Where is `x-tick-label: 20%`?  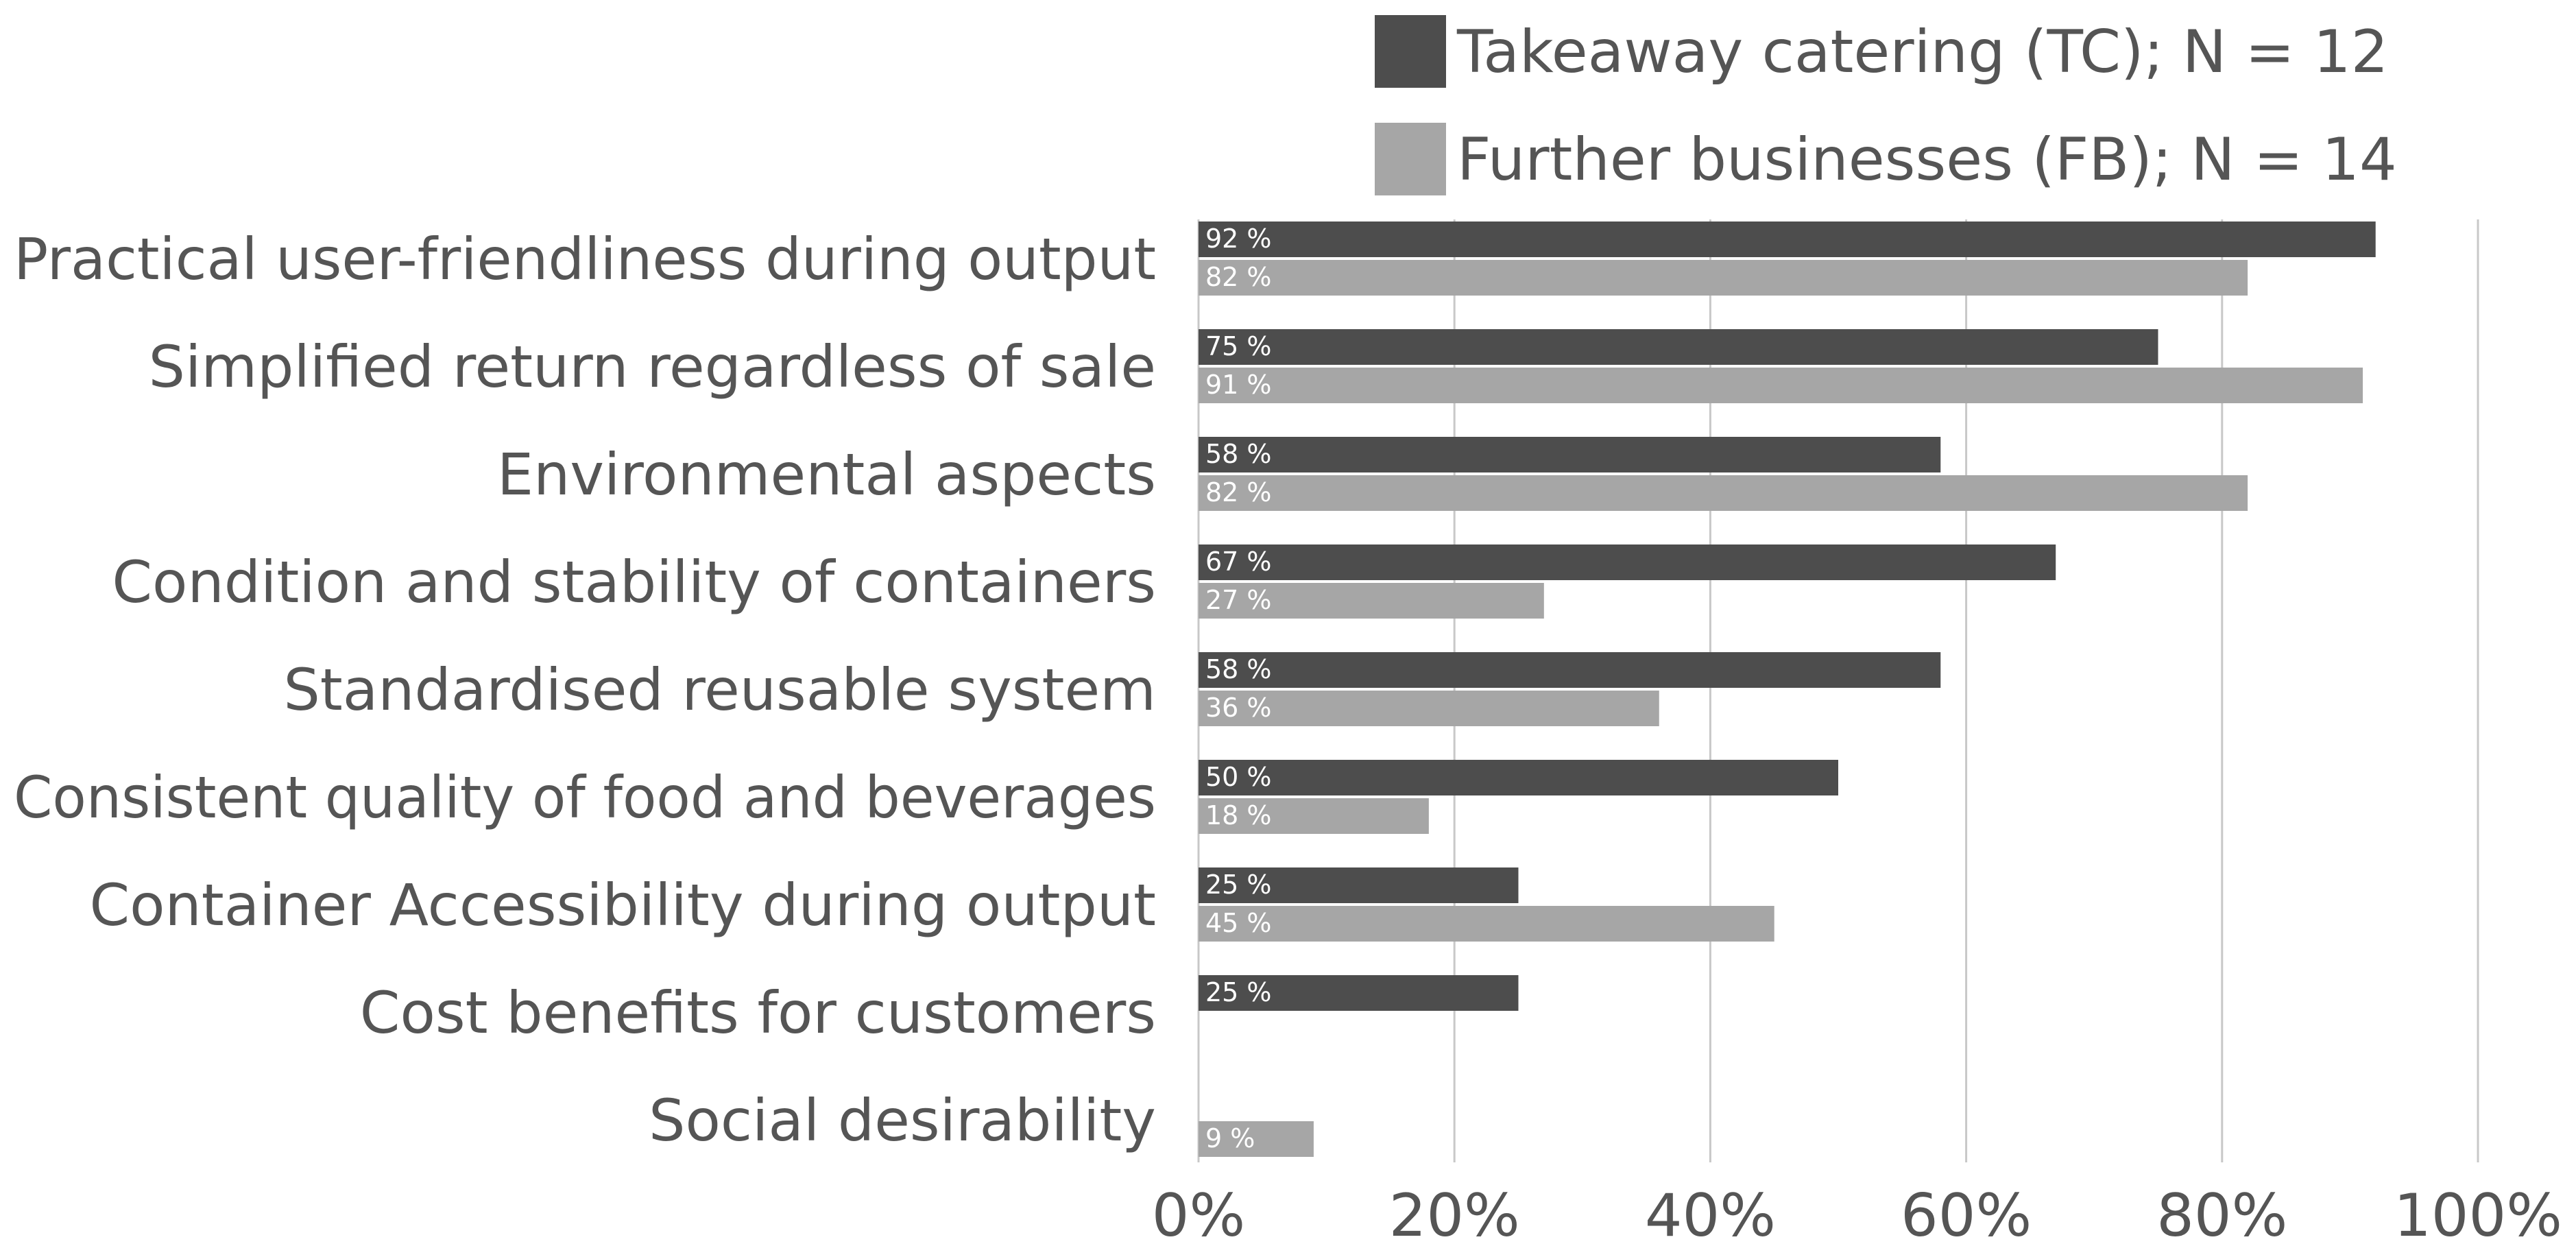 x-tick-label: 20% is located at coordinates (1455, 1216).